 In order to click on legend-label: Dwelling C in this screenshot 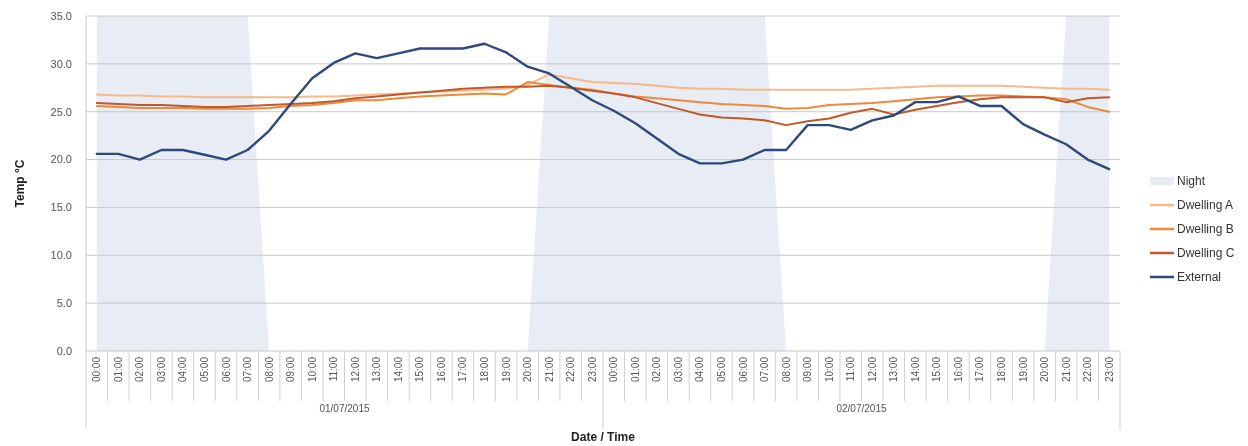, I will do `click(1206, 253)`.